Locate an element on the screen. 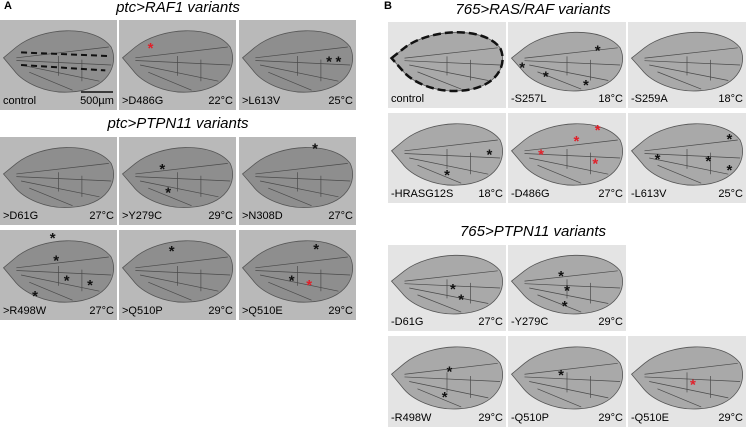 The image size is (748, 427). genotype-label: >Q510E is located at coordinates (262, 311).